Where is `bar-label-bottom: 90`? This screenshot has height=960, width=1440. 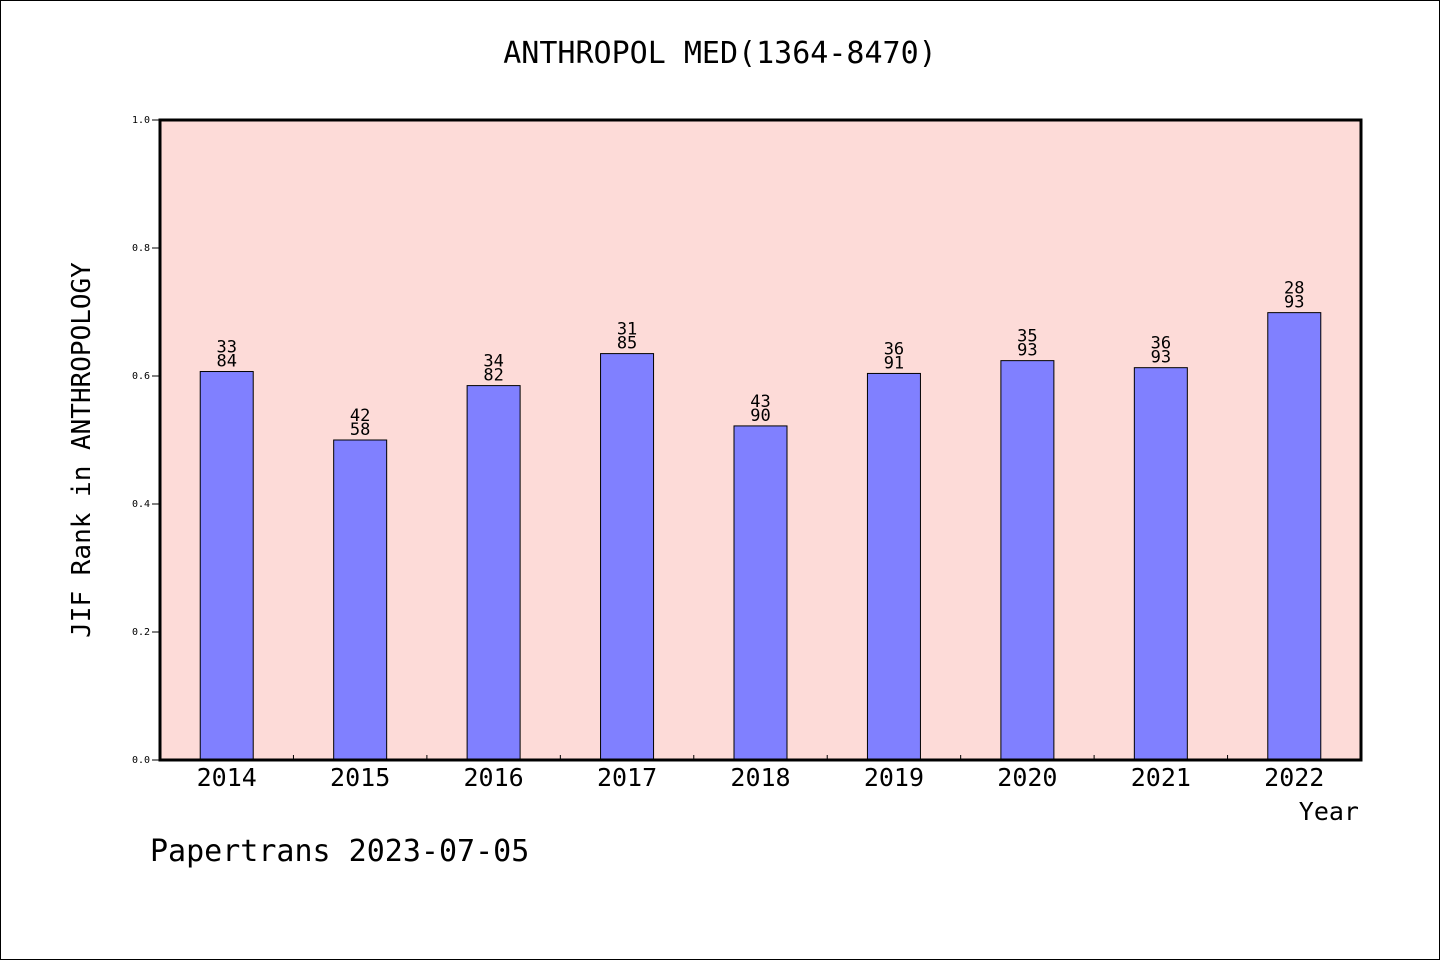
bar-label-bottom: 90 is located at coordinates (760, 416).